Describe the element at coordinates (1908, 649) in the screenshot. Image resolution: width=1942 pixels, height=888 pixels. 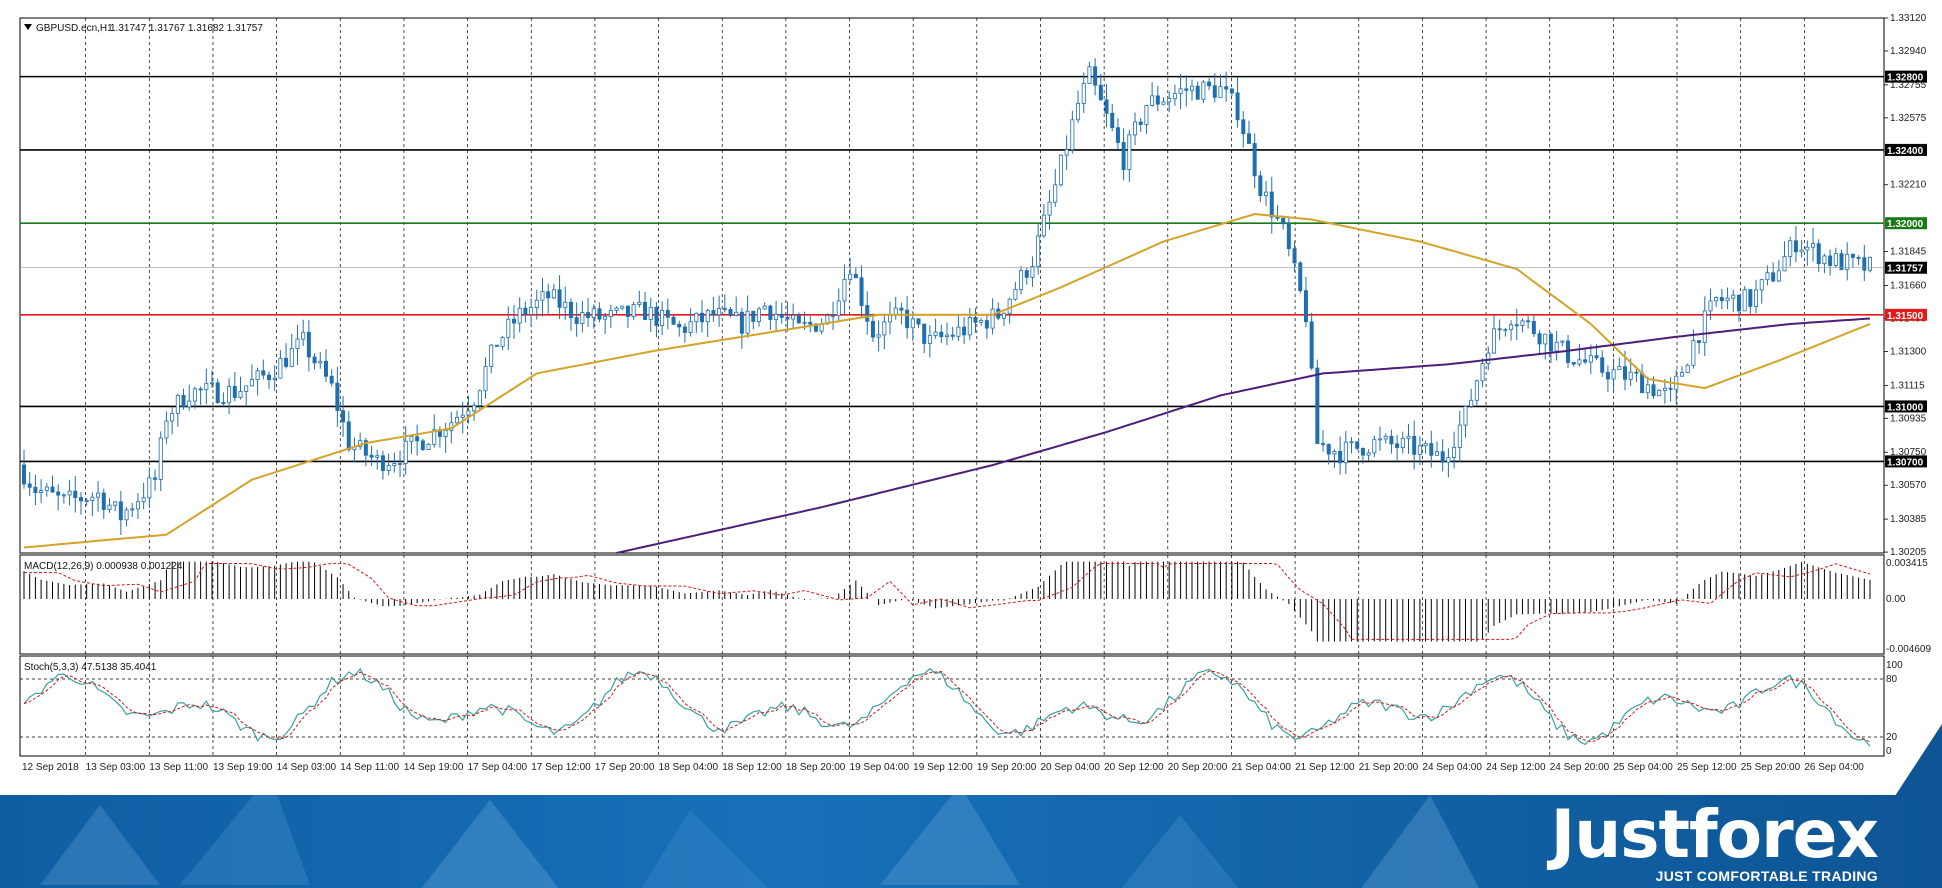
I see `macd-tick-bottom: -0.004609` at that location.